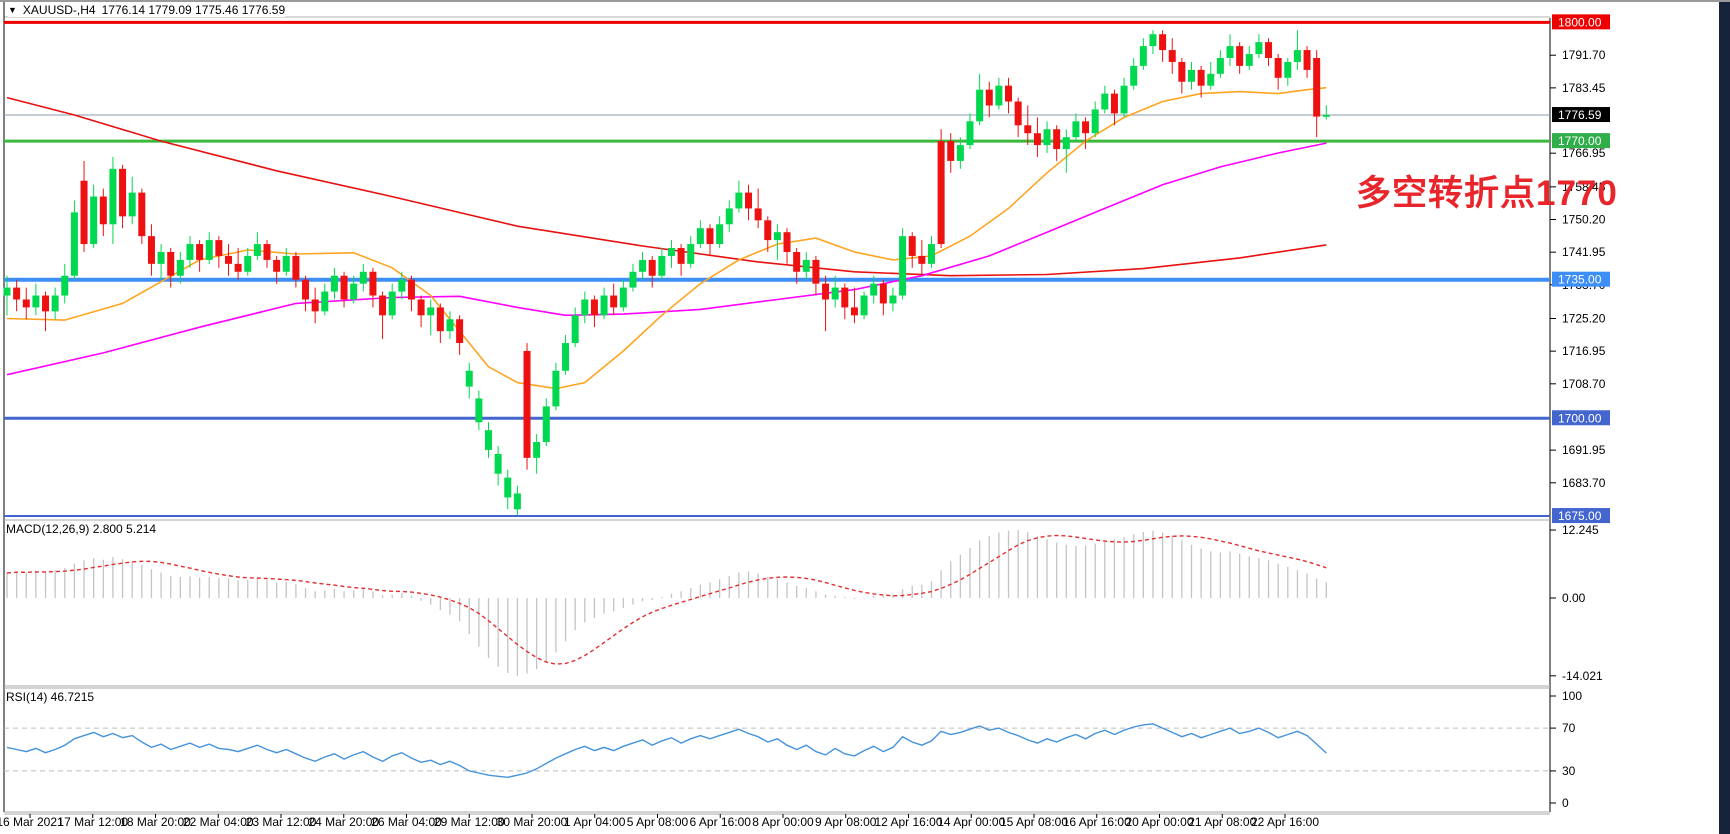 The height and width of the screenshot is (834, 1730). Describe the element at coordinates (721, 822) in the screenshot. I see `svg-text: 6 Apr 16:00` at that location.